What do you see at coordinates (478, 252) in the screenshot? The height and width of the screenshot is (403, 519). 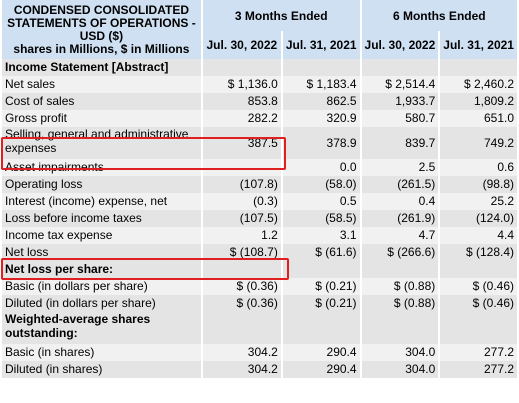 I see `cell-value: $ (128.4)` at bounding box center [478, 252].